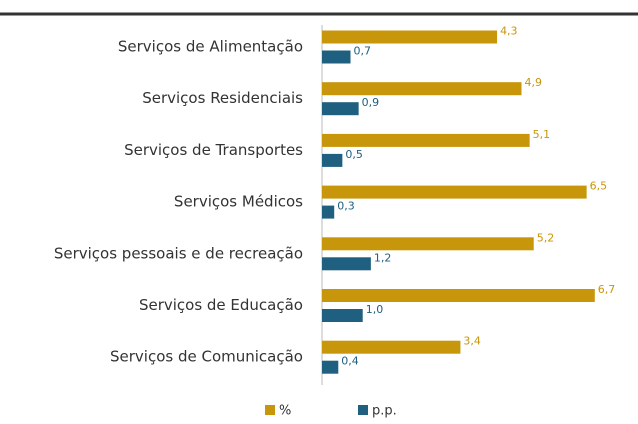 Image resolution: width=638 pixels, height=424 pixels. What do you see at coordinates (607, 289) in the screenshot?
I see `value-label: 6,7` at bounding box center [607, 289].